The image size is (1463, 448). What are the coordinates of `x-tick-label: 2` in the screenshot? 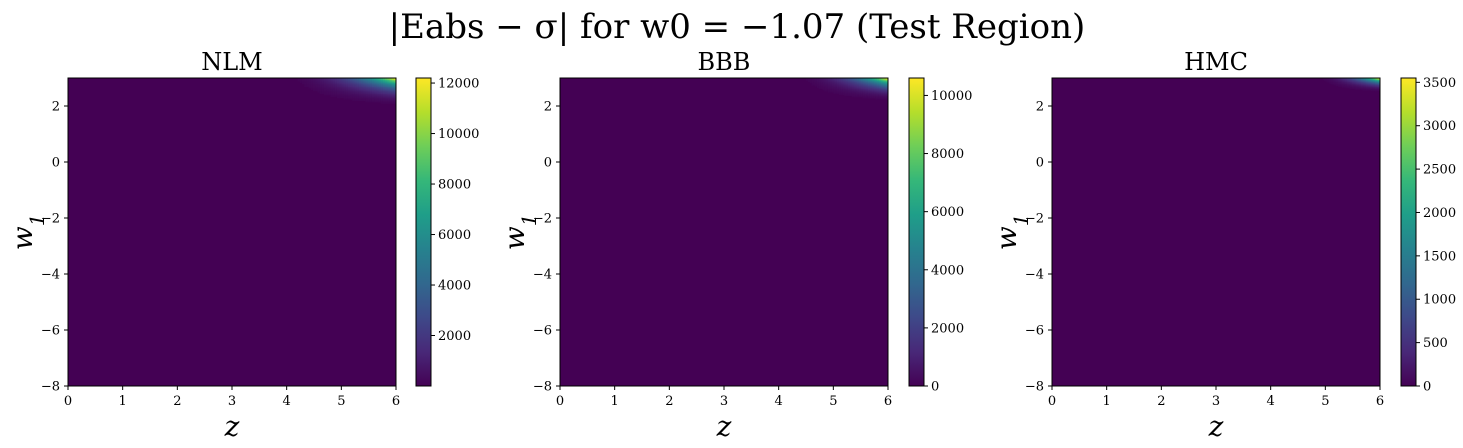 It's located at (669, 401).